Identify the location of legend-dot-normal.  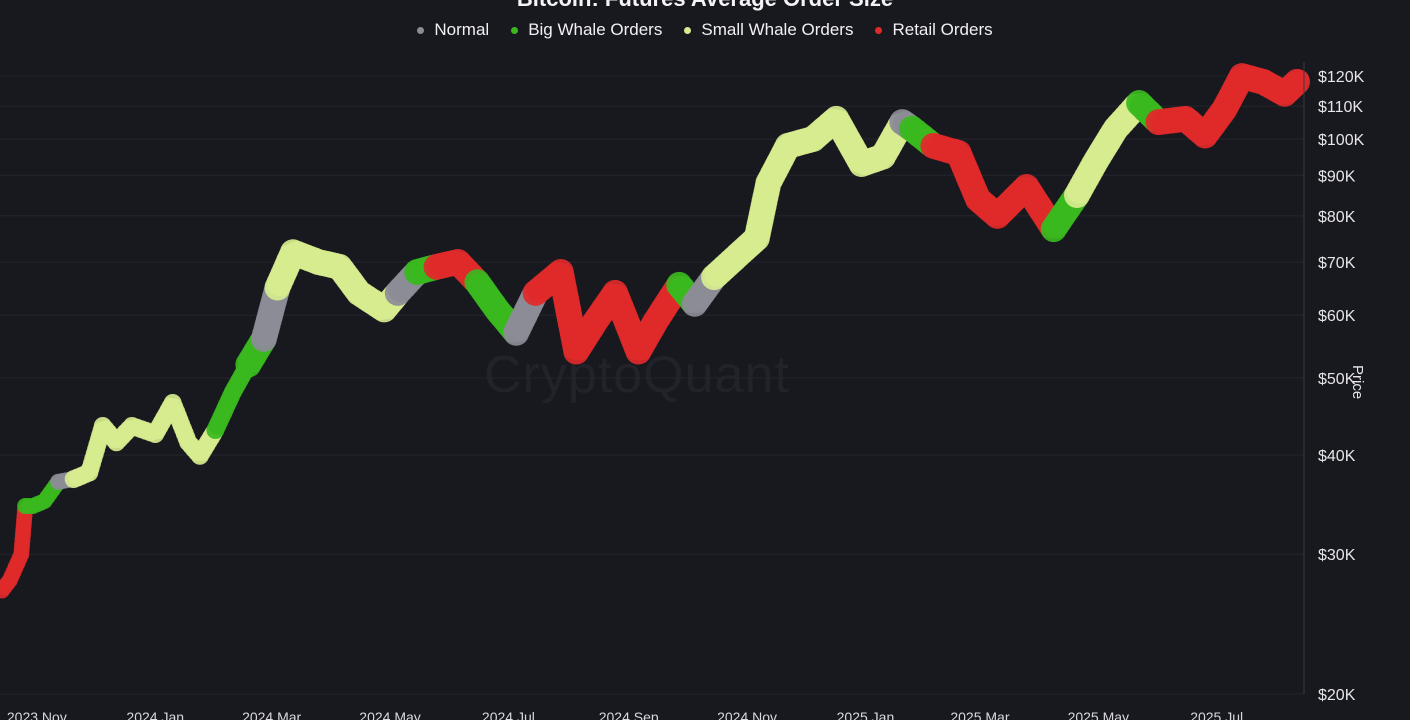
(421, 30).